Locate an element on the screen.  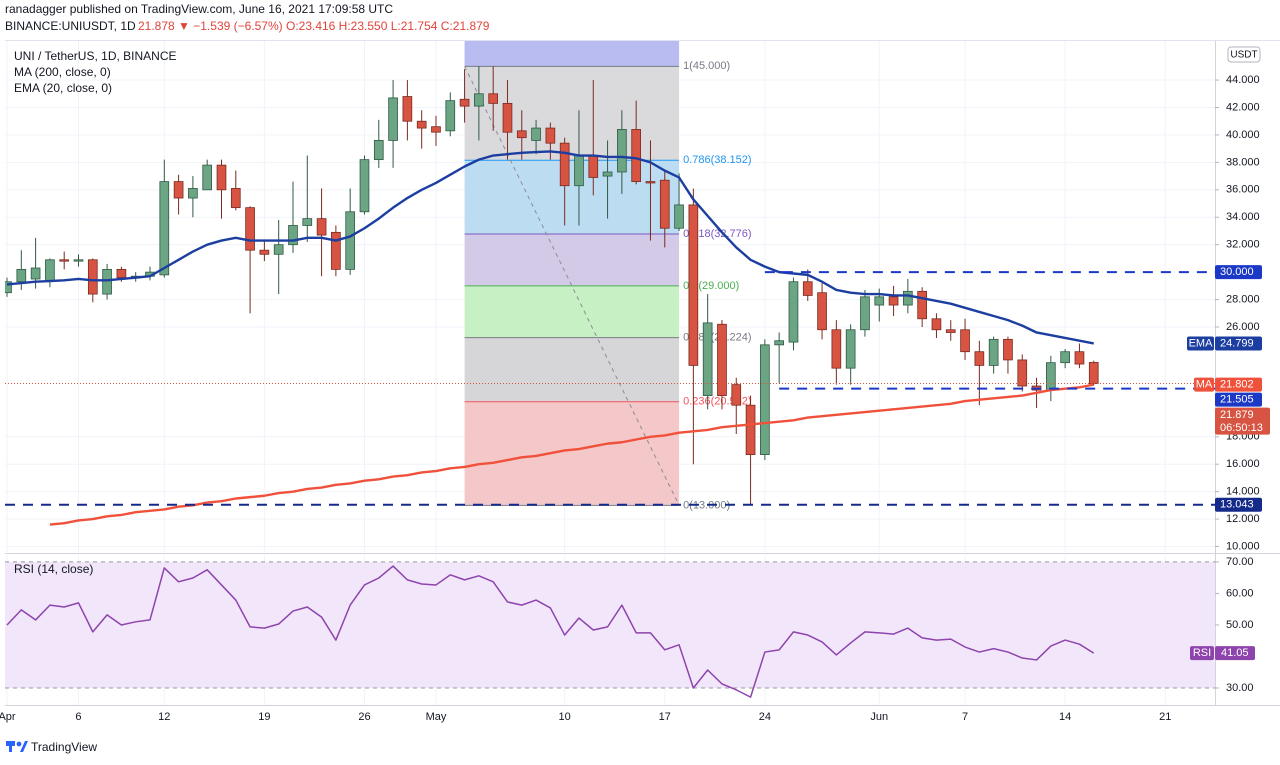
y-tick-label: 34.000 is located at coordinates (1243, 217).